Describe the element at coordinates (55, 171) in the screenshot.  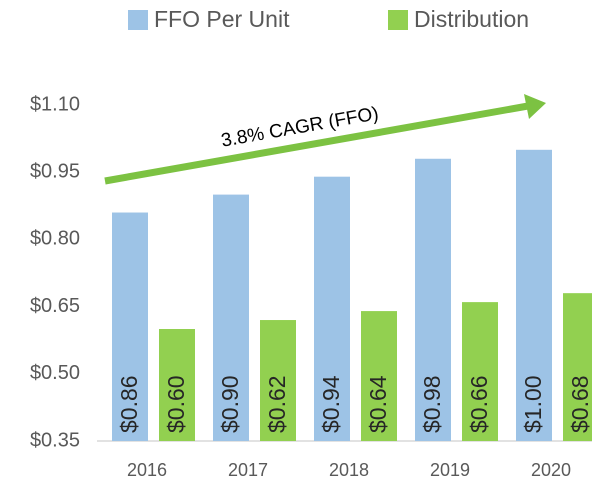
I see `y-tick-label: $0.95` at that location.